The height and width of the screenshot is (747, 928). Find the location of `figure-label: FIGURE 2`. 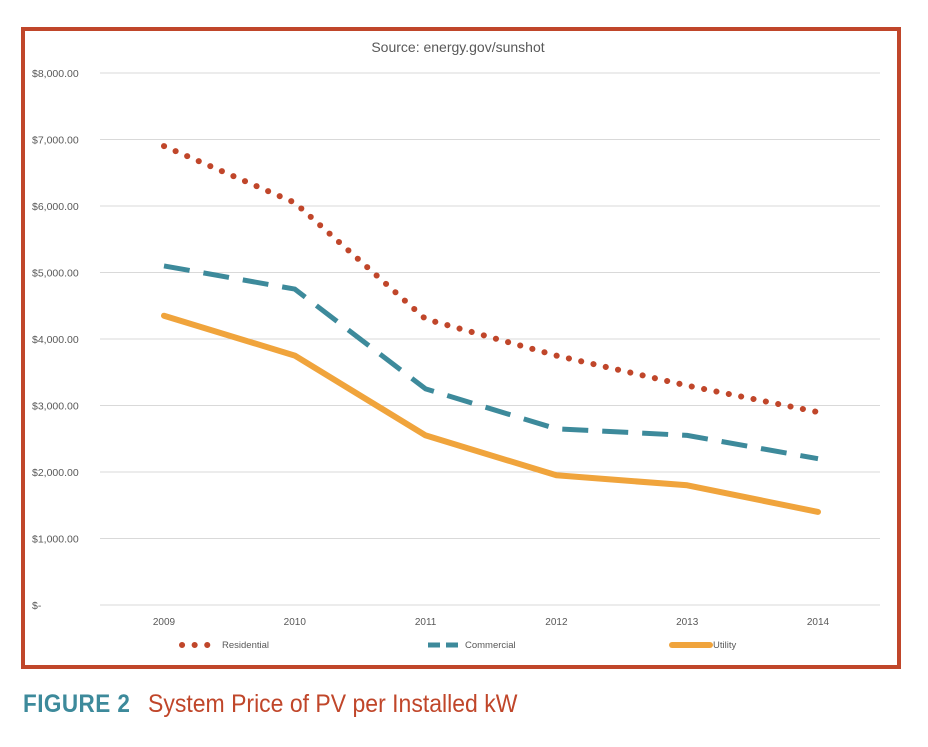

figure-label: FIGURE 2 is located at coordinates (77, 704).